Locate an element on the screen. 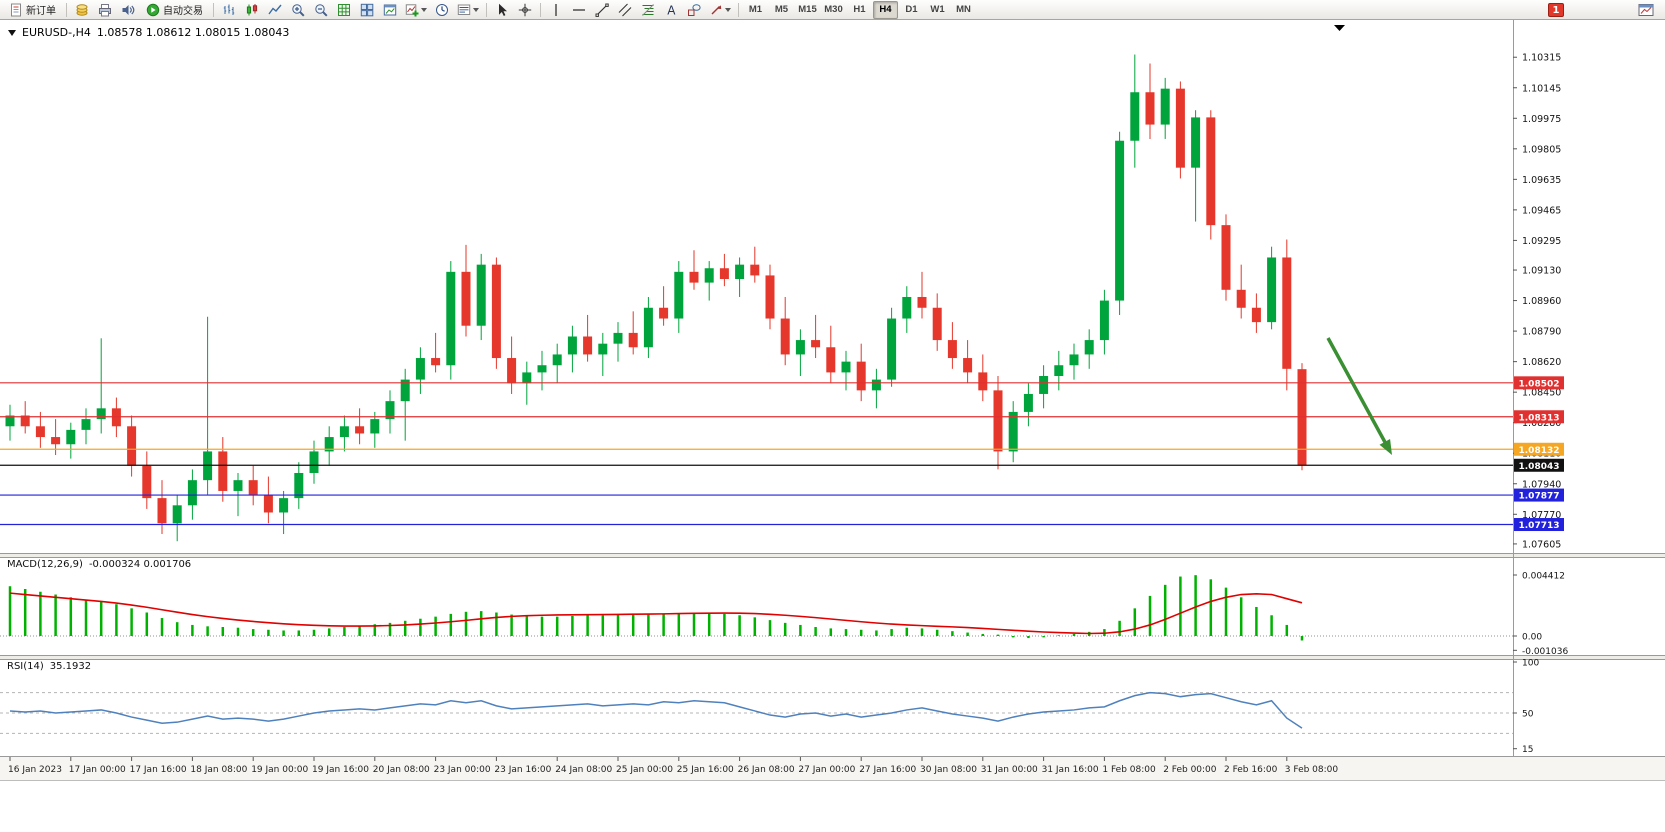 The image size is (1665, 832). zoom-in-button is located at coordinates (298, 10).